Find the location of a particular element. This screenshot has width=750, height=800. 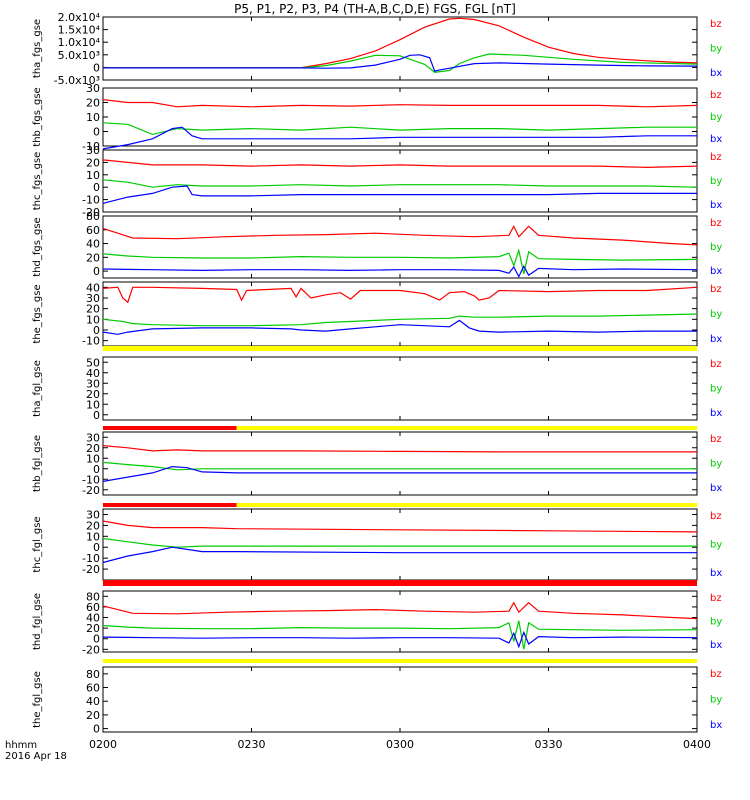

x-tick-label: 0200 is located at coordinates (103, 744).